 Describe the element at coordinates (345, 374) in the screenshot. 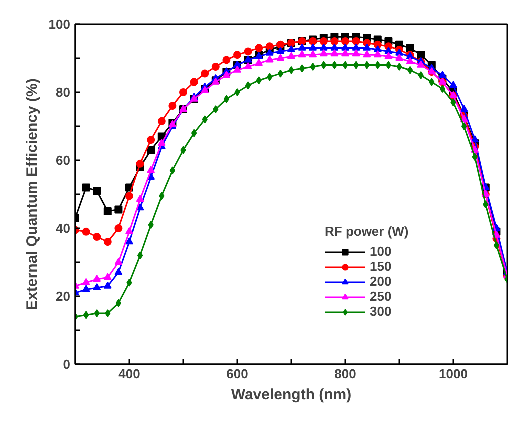

I see `x-tick-label: 800` at that location.